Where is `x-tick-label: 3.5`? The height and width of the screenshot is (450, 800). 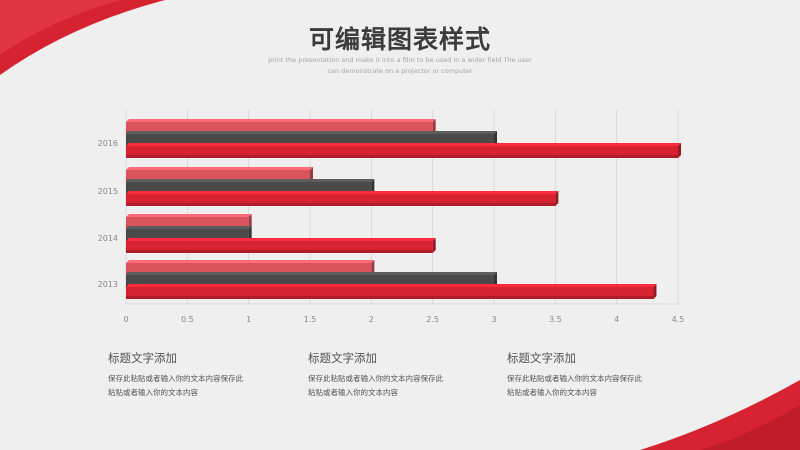 x-tick-label: 3.5 is located at coordinates (555, 319).